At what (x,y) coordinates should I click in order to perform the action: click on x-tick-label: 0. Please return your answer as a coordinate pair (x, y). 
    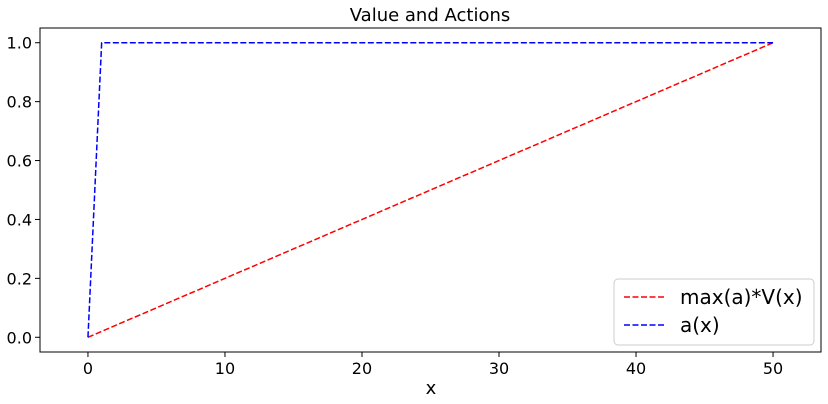
    Looking at the image, I should click on (88, 368).